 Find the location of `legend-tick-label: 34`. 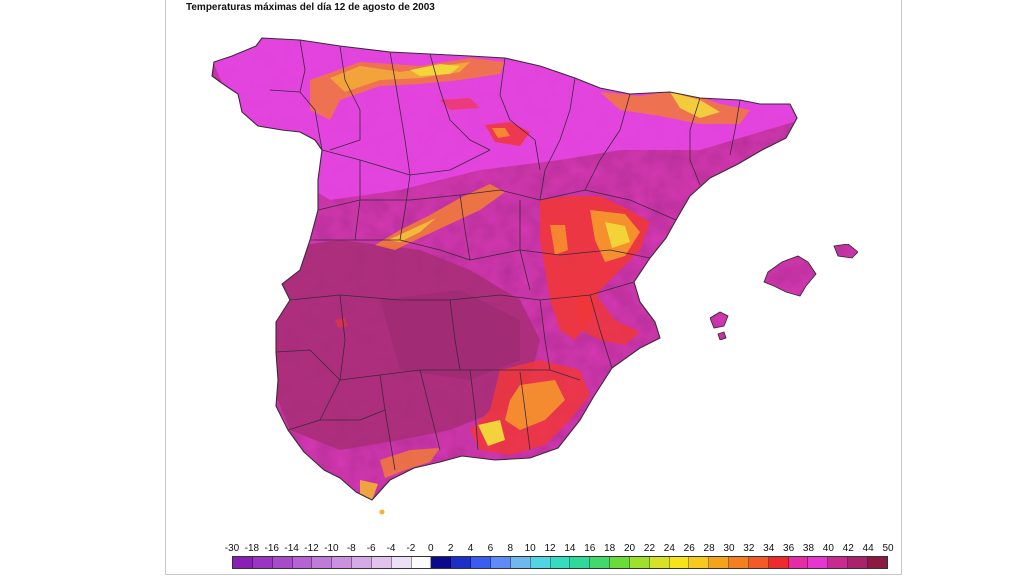

legend-tick-label: 34 is located at coordinates (769, 548).